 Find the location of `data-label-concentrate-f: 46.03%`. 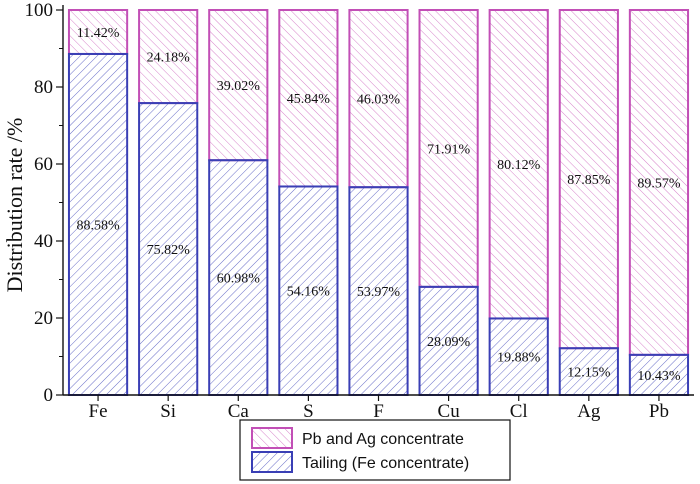

data-label-concentrate-f: 46.03% is located at coordinates (379, 100).